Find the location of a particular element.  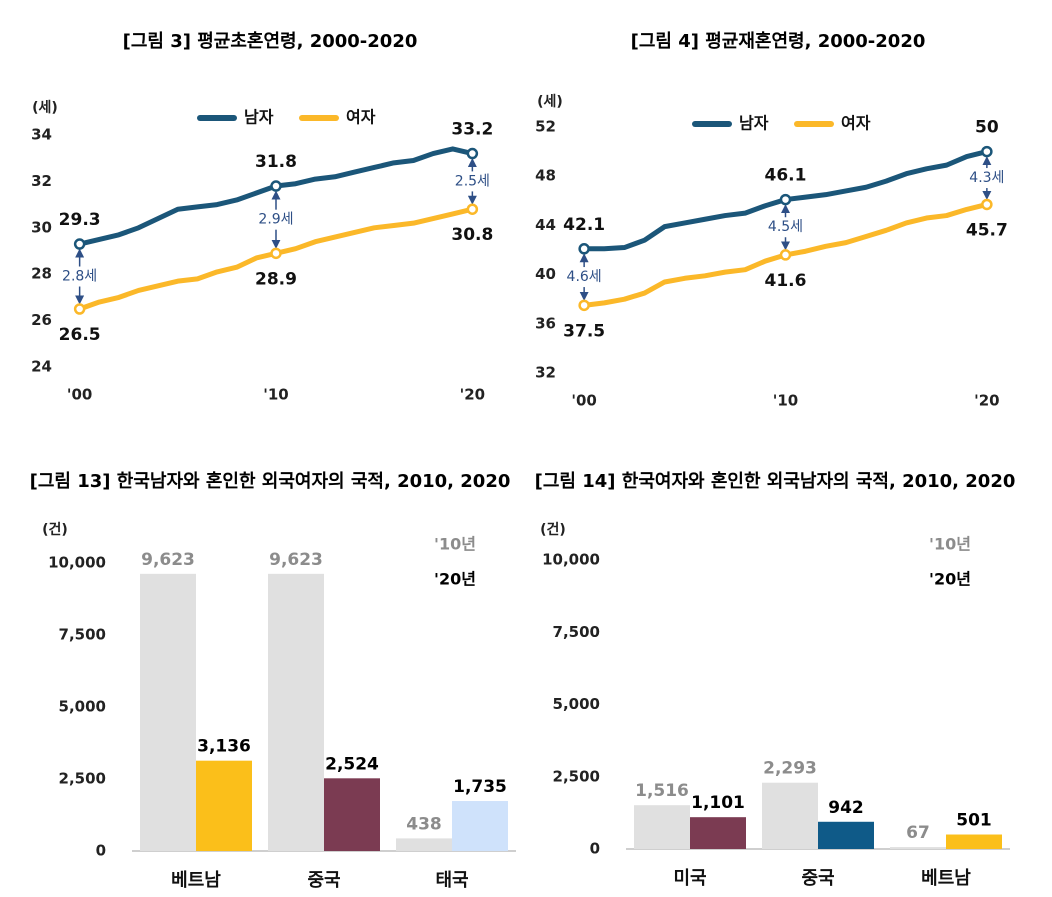

data-label: 1,101 is located at coordinates (718, 803).